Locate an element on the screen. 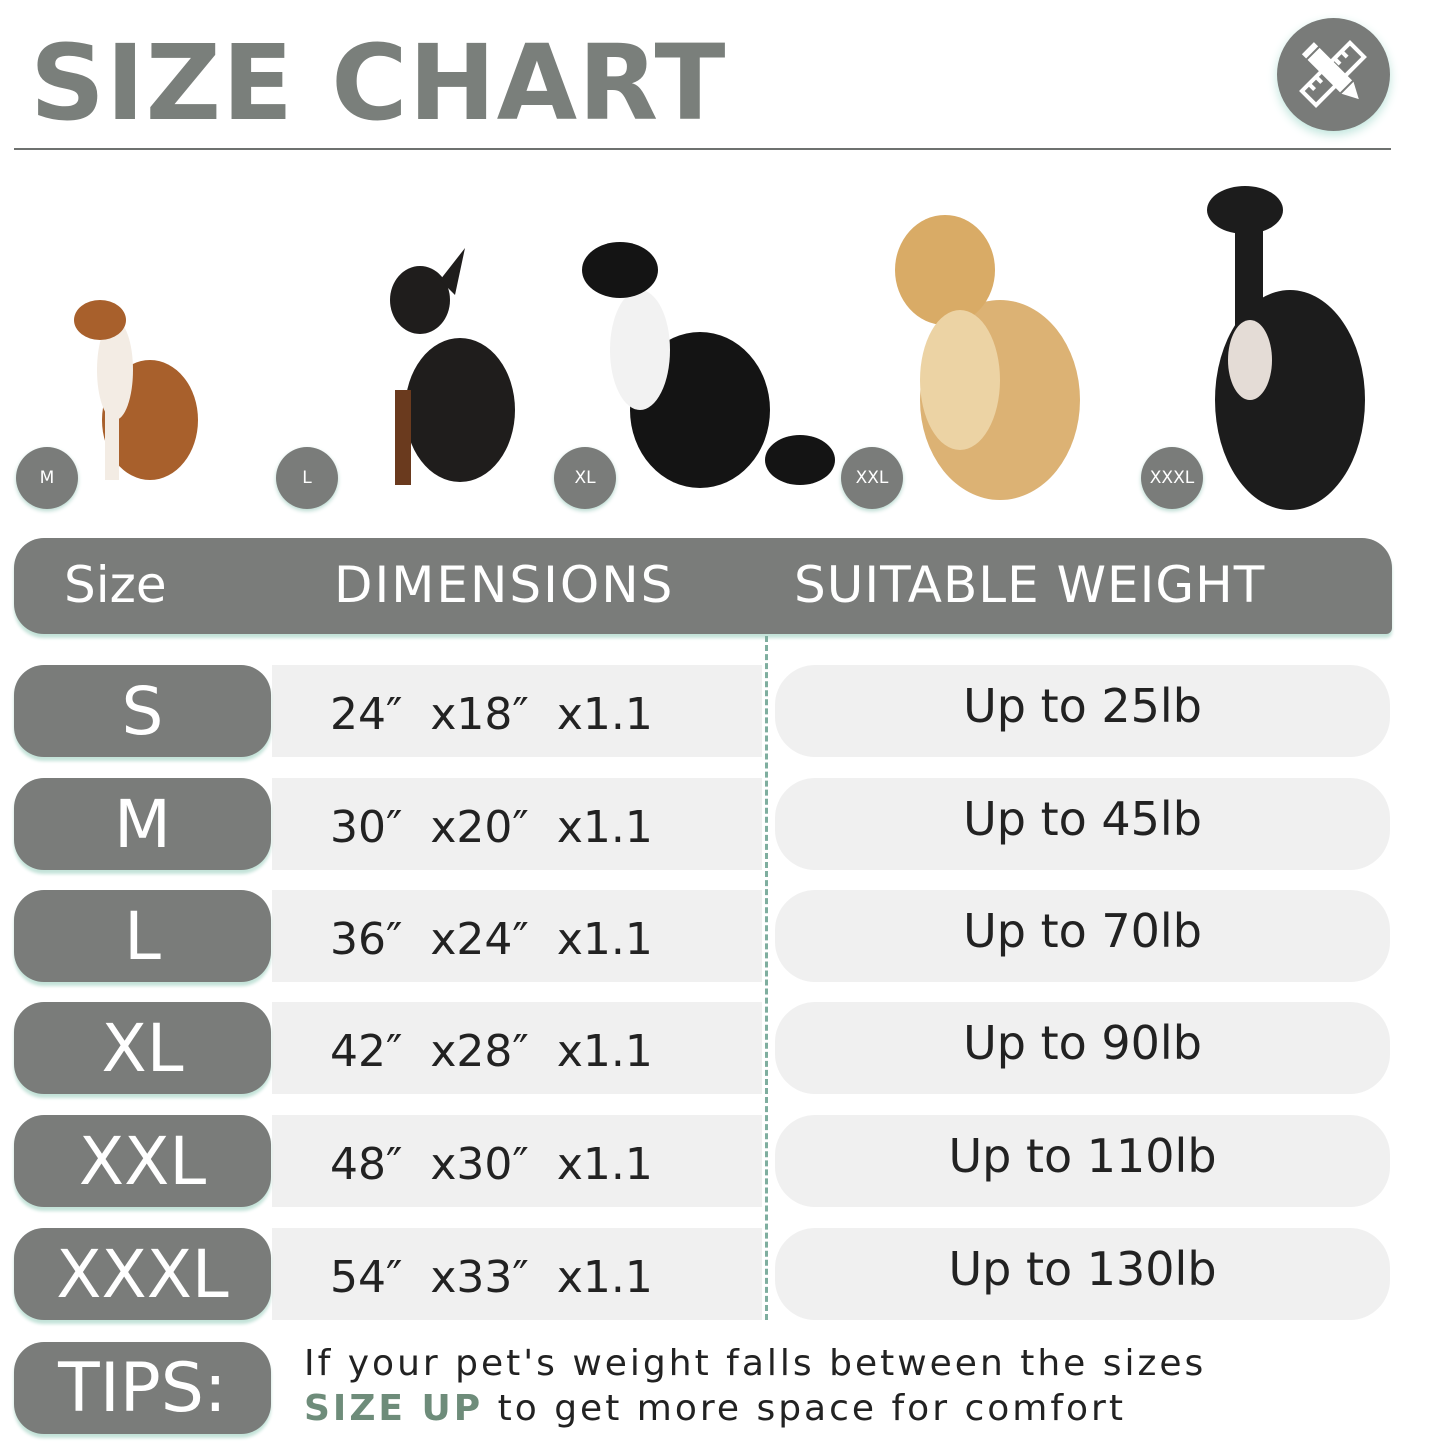 The height and width of the screenshot is (1445, 1445). badge-xxl: XXL is located at coordinates (872, 478).